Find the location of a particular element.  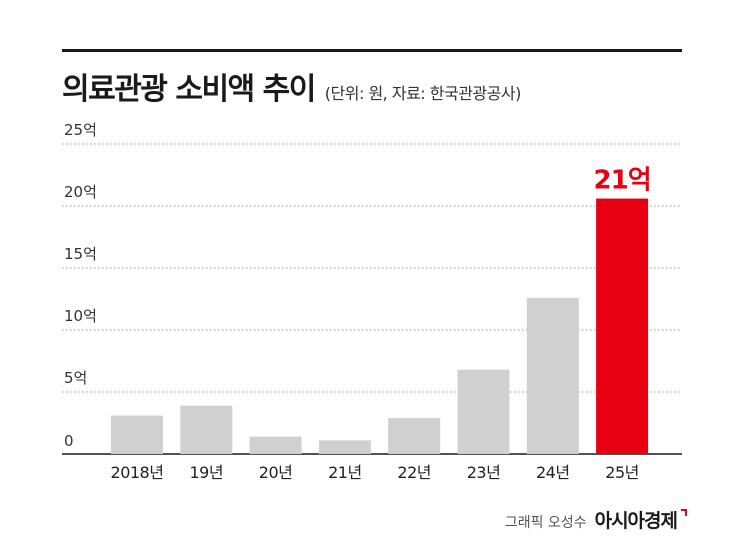

x-tick-label: 24년 is located at coordinates (553, 472).